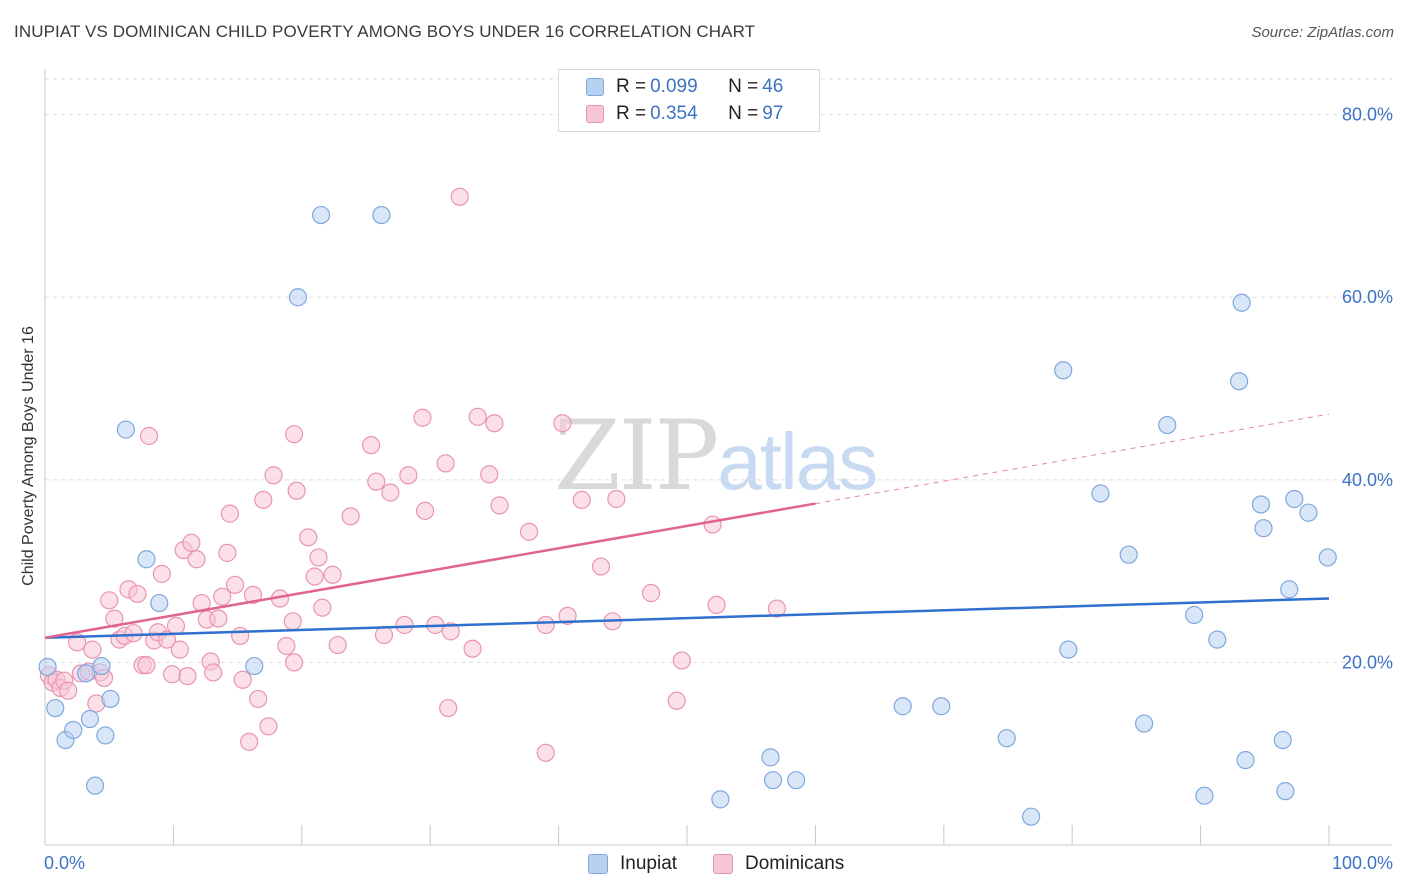 This screenshot has height=892, width=1406. I want to click on dominican-swatch, so click(595, 114).